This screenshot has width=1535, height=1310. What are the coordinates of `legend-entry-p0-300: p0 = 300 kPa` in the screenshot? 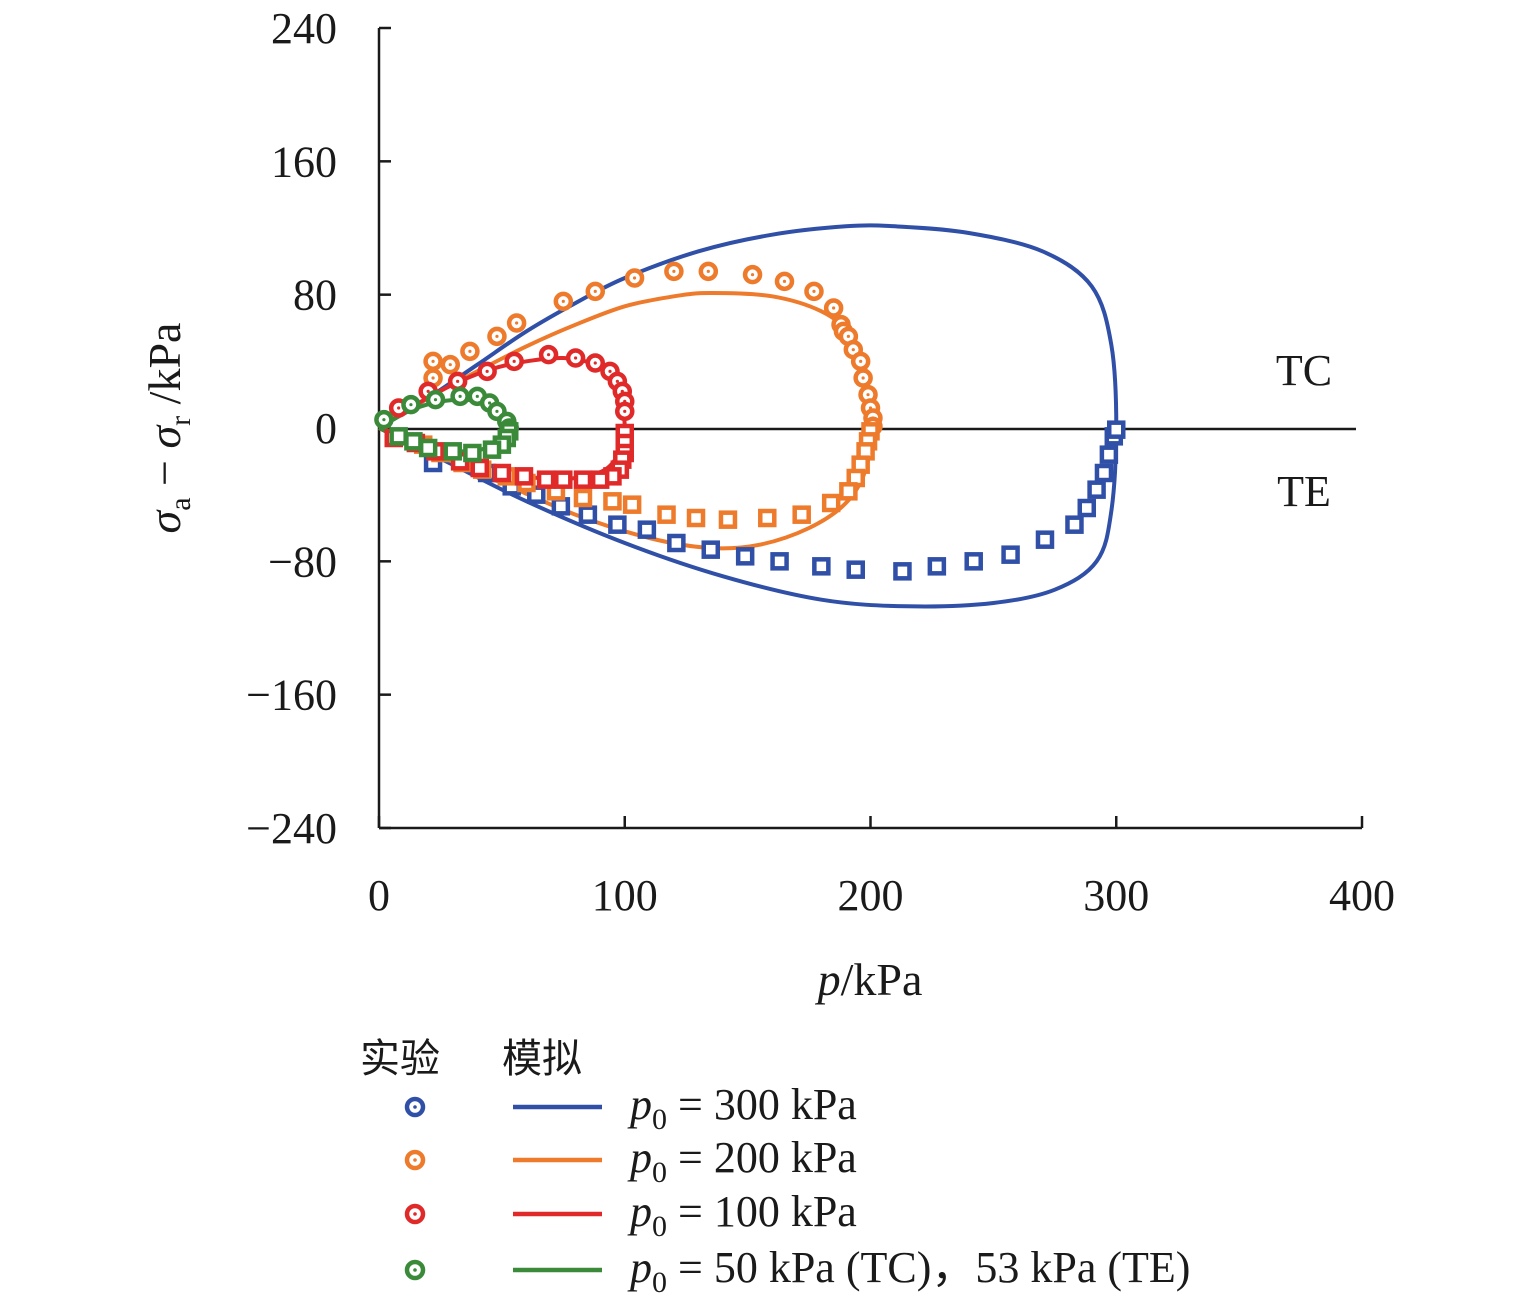 It's located at (742, 1108).